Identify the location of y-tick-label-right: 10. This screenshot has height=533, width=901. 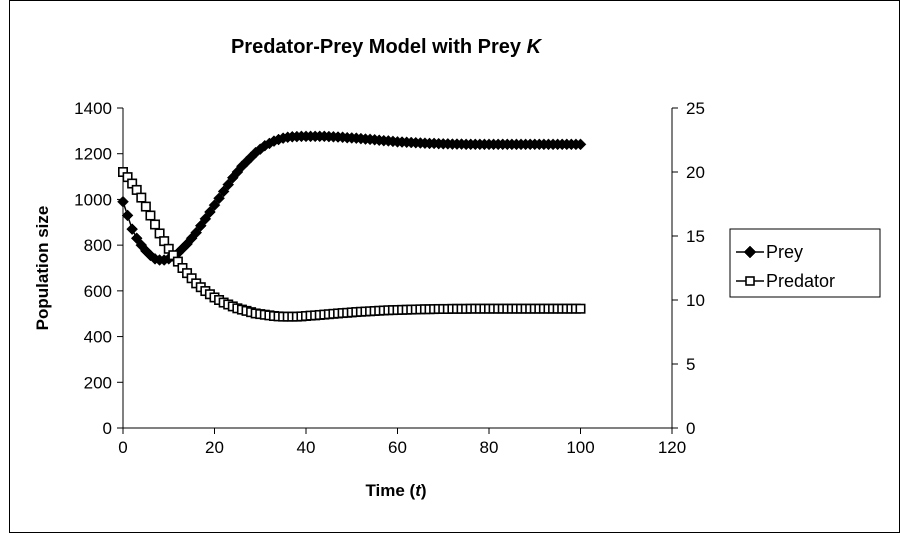
(695, 300).